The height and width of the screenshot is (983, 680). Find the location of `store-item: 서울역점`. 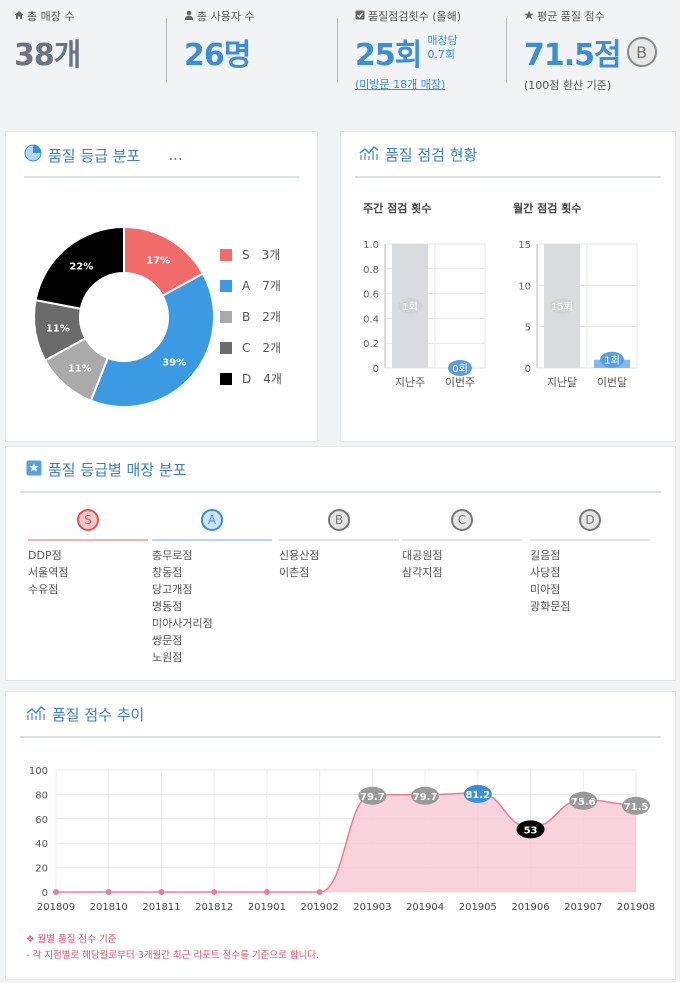

store-item: 서울역점 is located at coordinates (48, 572).